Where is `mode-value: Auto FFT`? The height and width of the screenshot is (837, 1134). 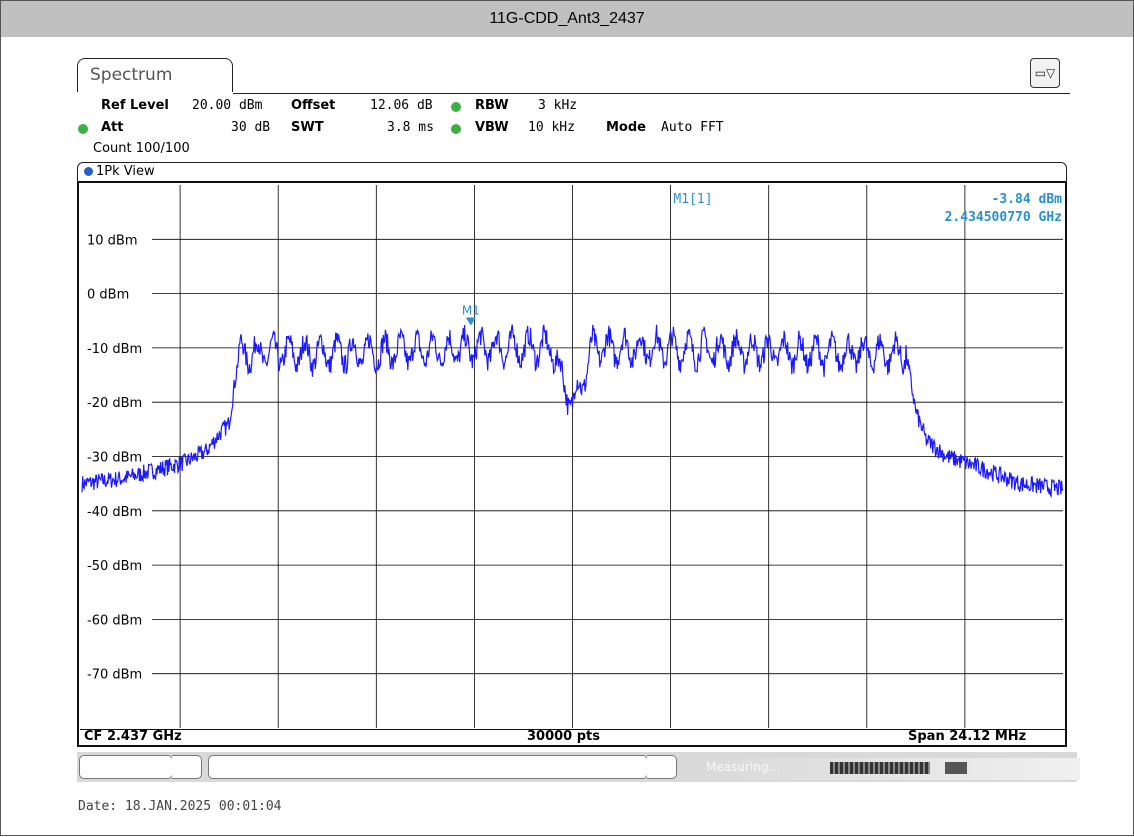 mode-value: Auto FFT is located at coordinates (692, 127).